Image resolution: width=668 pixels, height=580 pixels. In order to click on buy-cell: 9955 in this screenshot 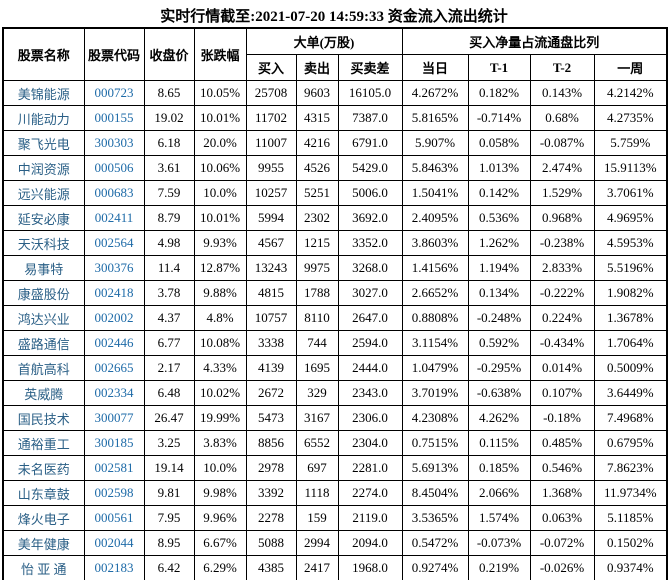, I will do `click(271, 168)`.